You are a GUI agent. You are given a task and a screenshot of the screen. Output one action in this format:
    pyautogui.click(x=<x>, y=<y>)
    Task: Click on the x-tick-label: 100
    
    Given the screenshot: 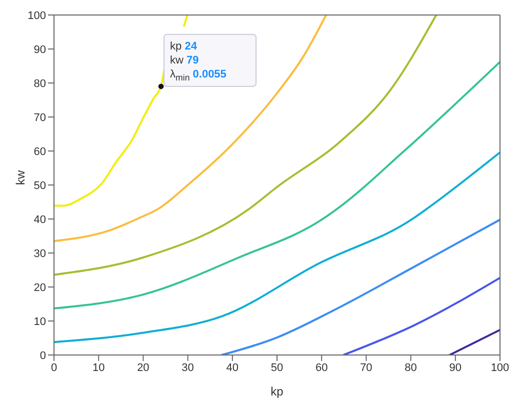 What is the action you would take?
    pyautogui.click(x=500, y=368)
    